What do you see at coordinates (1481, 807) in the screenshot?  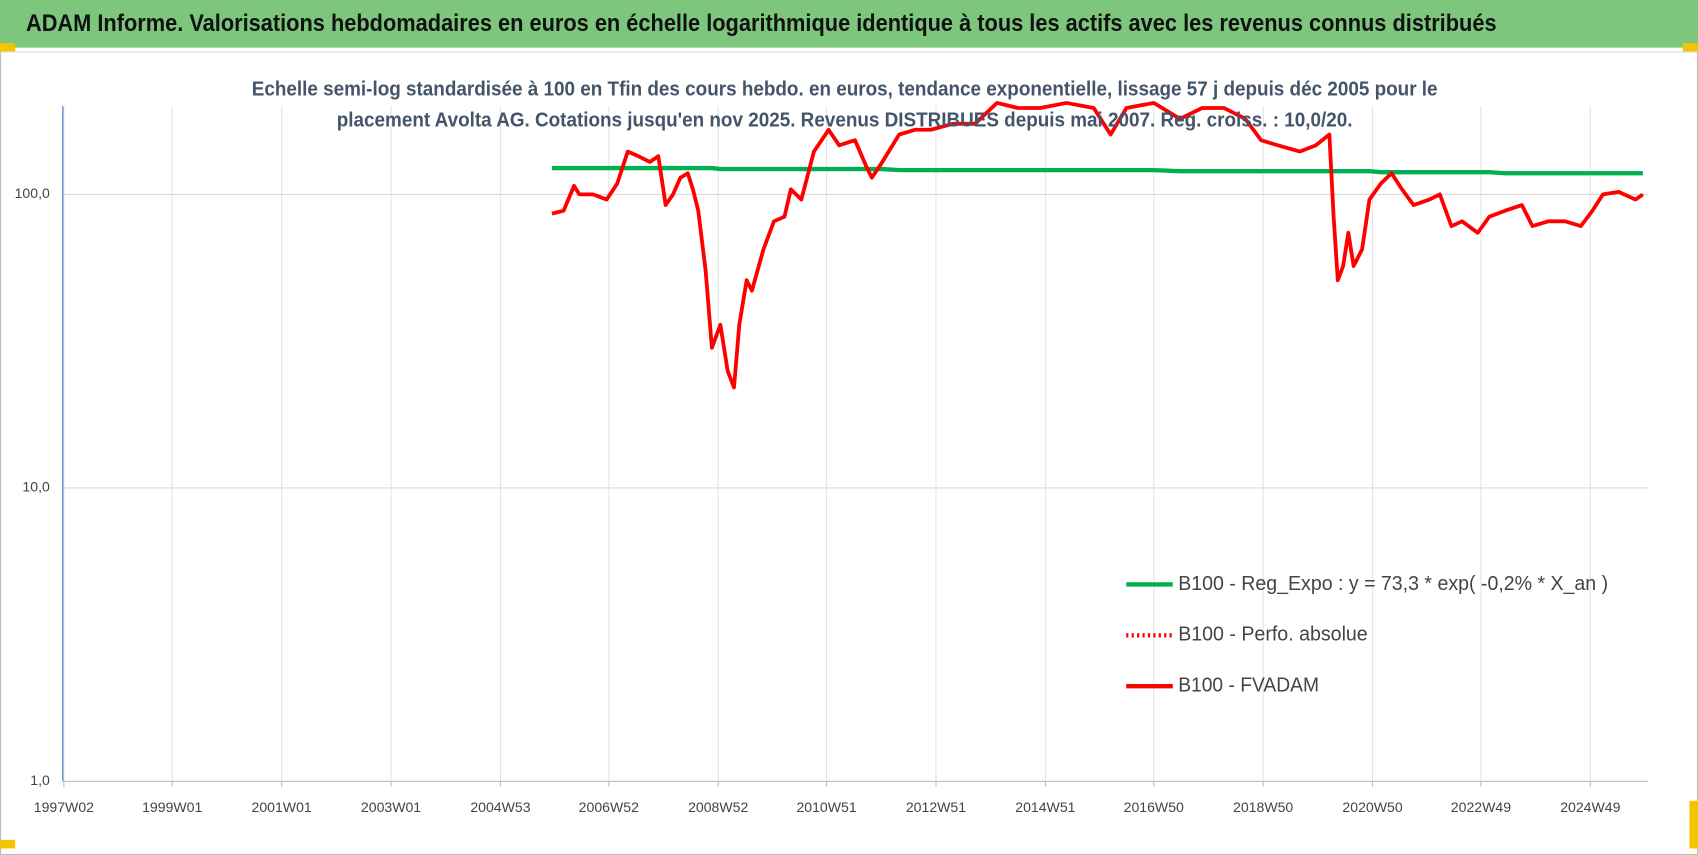 I see `x-tick-label: 2022W49` at bounding box center [1481, 807].